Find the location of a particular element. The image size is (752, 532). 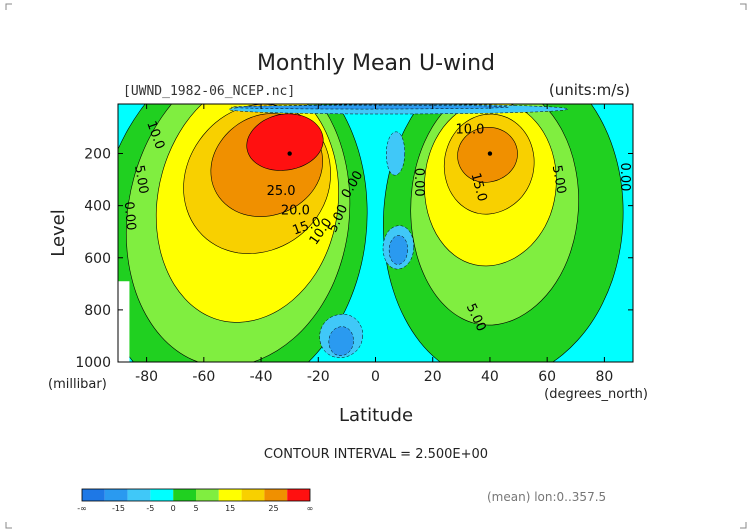

x-tick-label-2: -40 is located at coordinates (261, 377).